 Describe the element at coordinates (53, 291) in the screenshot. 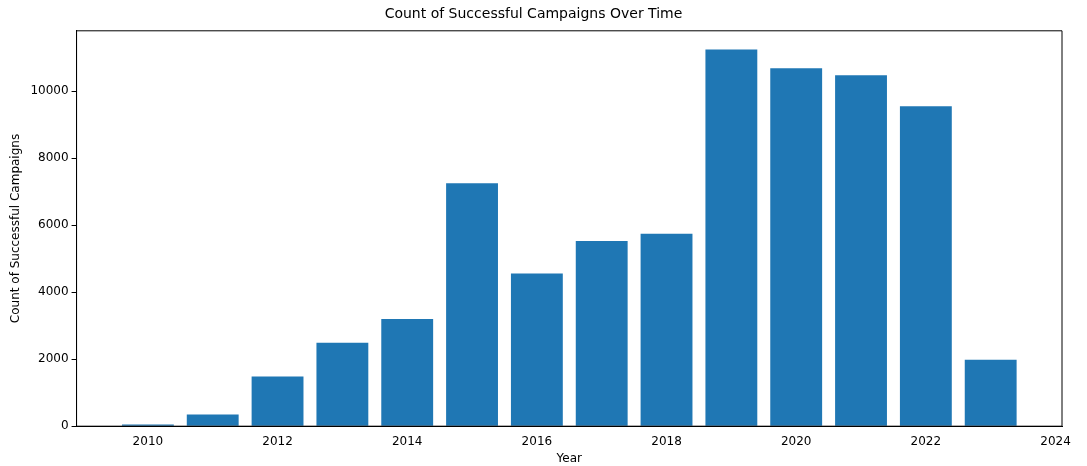

I see `y-tick-label: 4000` at that location.